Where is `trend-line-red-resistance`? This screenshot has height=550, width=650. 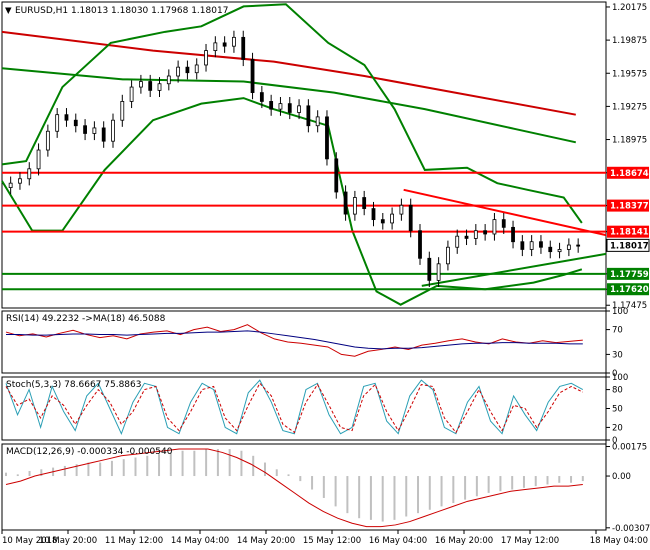
trend-line-red-resistance is located at coordinates (505, 212).